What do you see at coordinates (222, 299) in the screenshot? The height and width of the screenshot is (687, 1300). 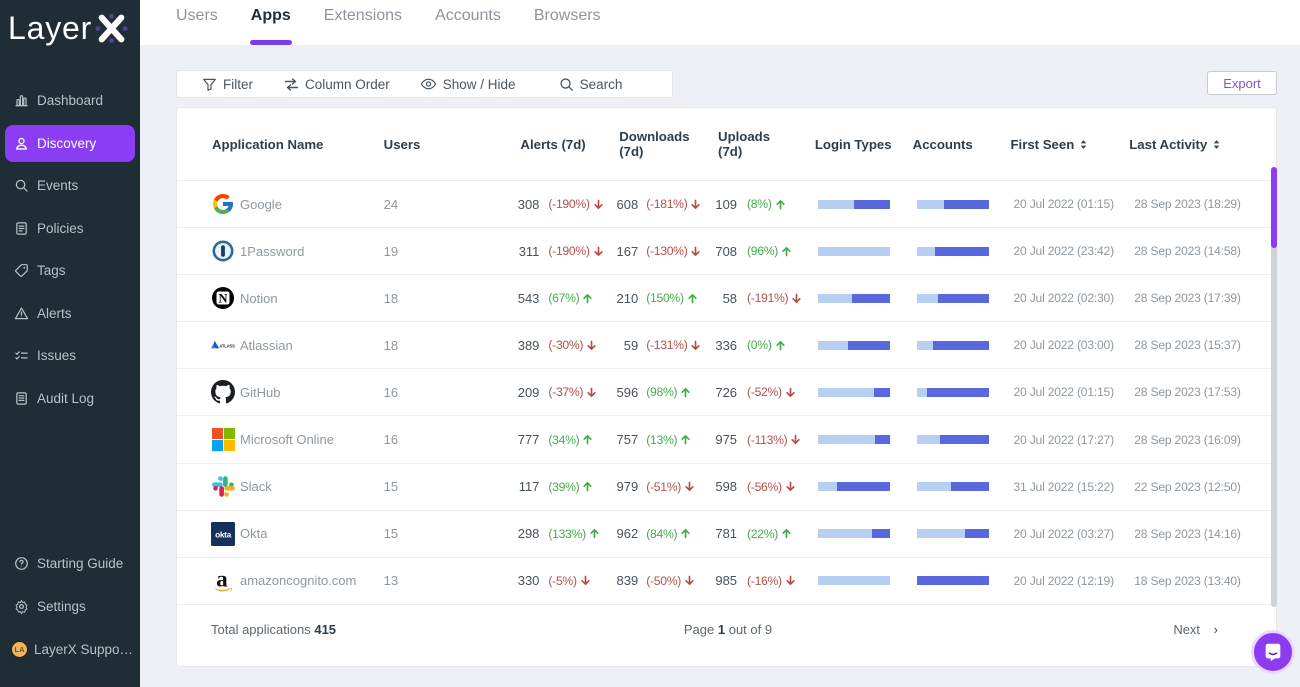 I see `svg-text: N` at bounding box center [222, 299].